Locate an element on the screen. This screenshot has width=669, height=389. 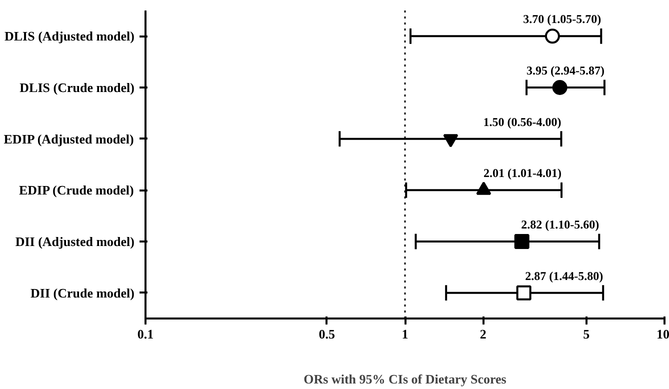
x-tick-label: 5 is located at coordinates (586, 334).